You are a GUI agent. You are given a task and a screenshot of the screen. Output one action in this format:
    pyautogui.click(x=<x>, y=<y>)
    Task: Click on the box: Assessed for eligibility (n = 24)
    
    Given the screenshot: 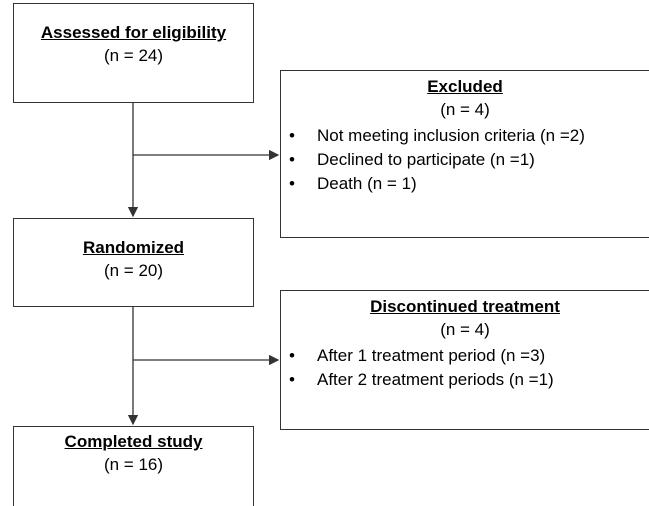 What is the action you would take?
    pyautogui.click(x=133, y=53)
    